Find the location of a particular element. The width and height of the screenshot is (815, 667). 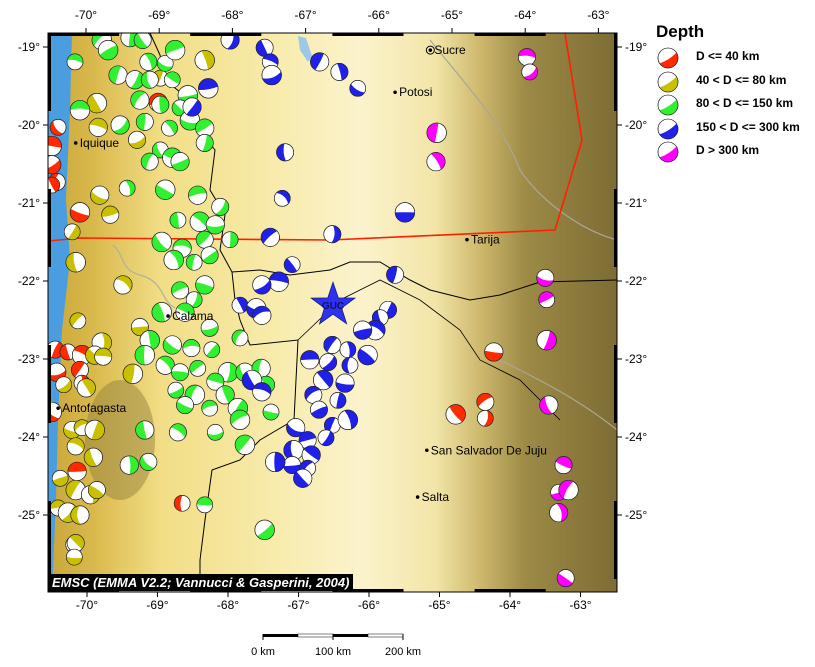

lat-tick-label-right: -23° is located at coordinates (636, 359).